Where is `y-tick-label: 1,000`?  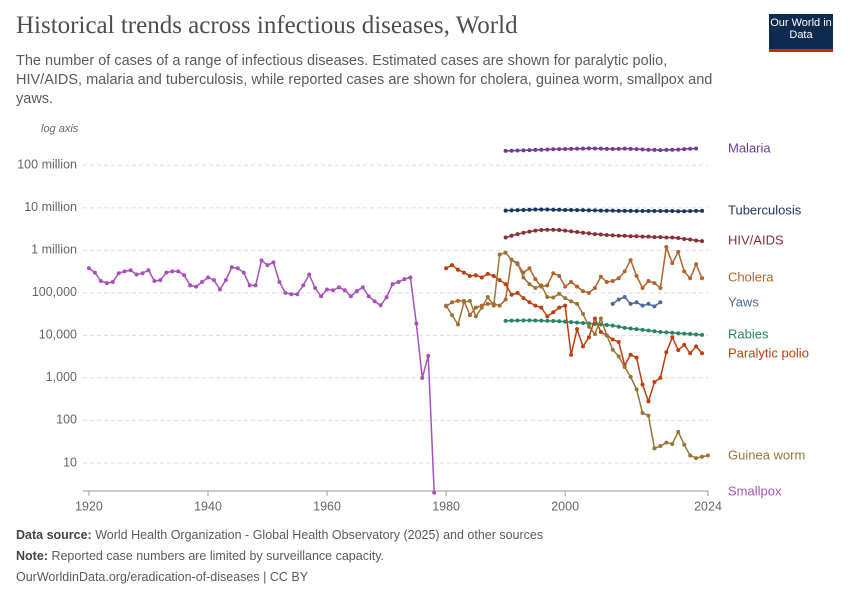 y-tick-label: 1,000 is located at coordinates (61, 377).